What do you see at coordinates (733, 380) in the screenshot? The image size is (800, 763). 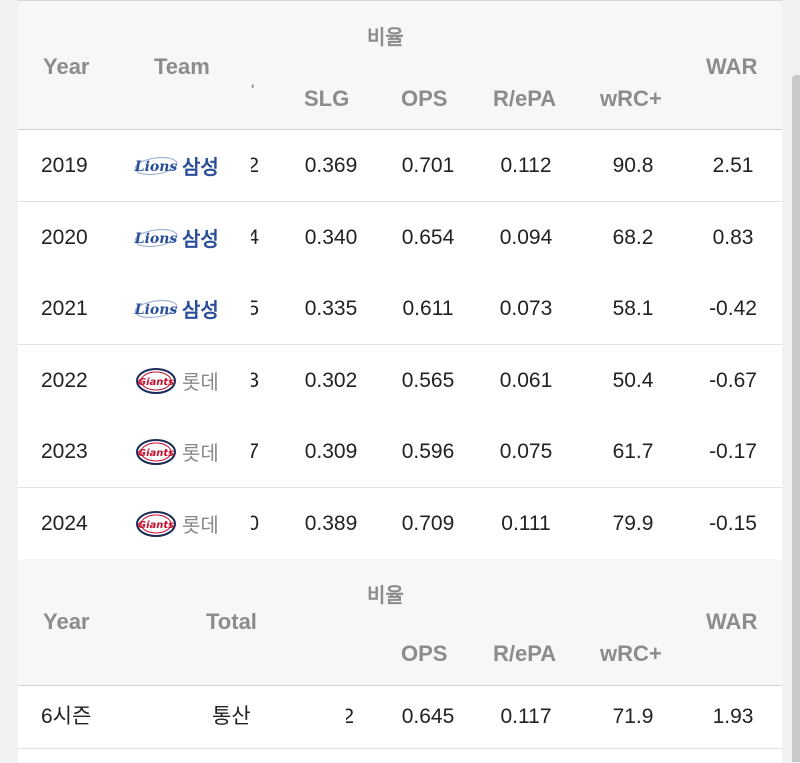 I see `war-cell: -0.67` at bounding box center [733, 380].